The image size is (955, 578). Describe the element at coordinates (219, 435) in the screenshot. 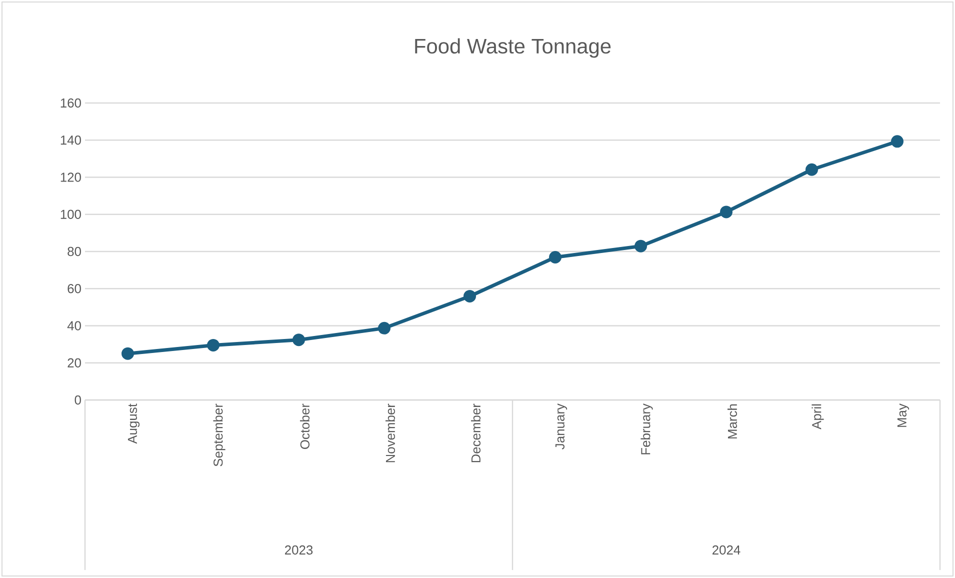

I see `x-tick-label: September` at that location.